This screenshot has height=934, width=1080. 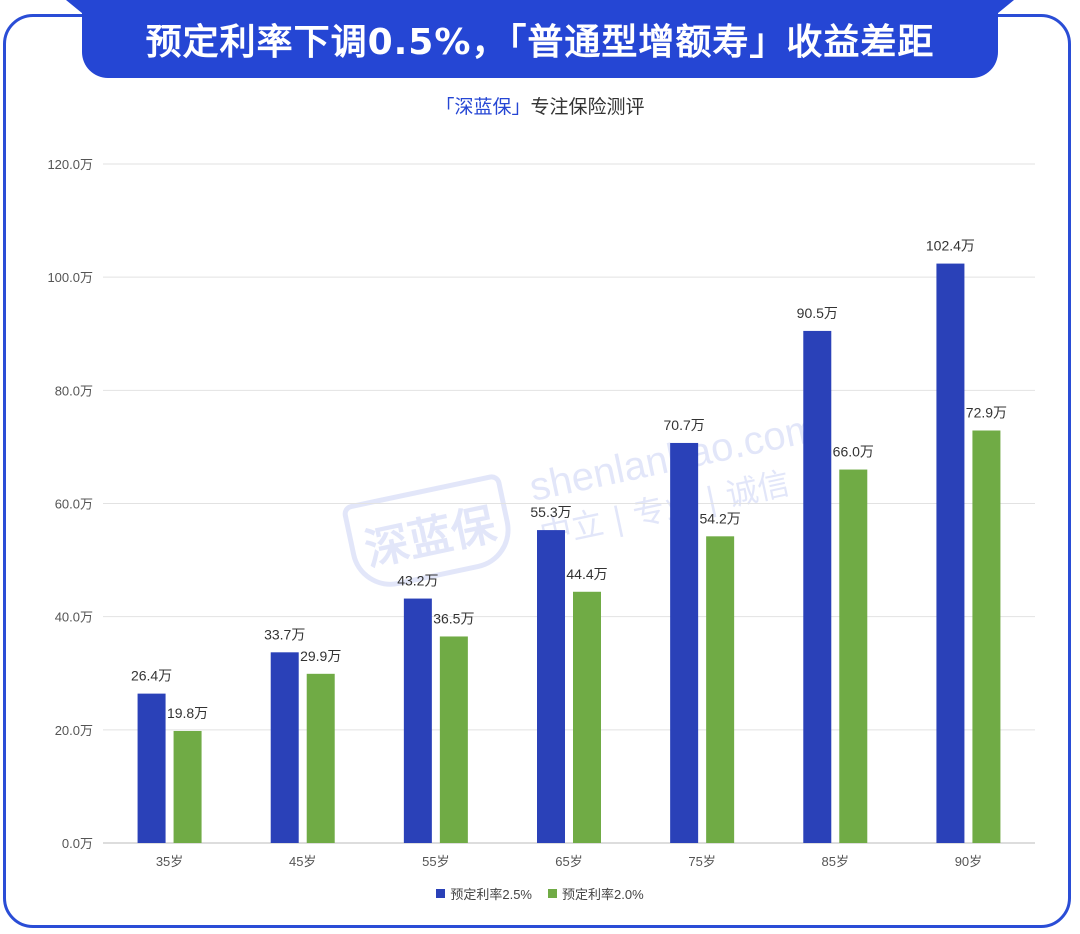 What do you see at coordinates (540, 42) in the screenshot?
I see `page-title: 预定利率下调0.5%，「普通型增额寿」收益差距` at bounding box center [540, 42].